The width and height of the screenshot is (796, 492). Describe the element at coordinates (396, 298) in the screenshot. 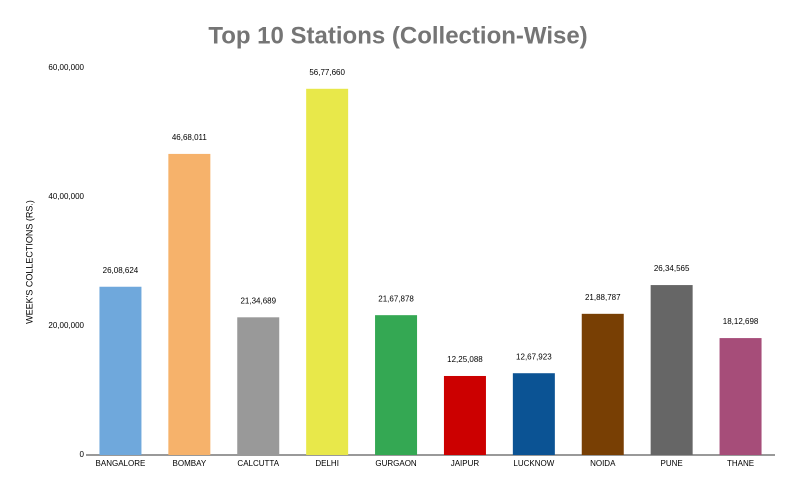

I see `value-label: 21,67,878` at that location.